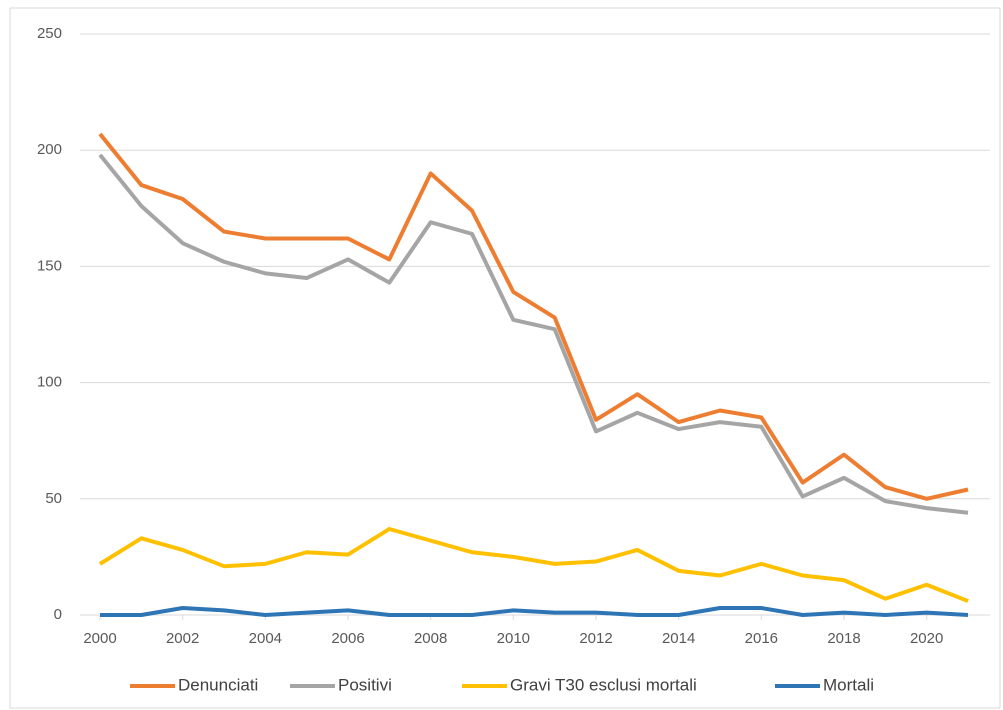 The width and height of the screenshot is (1003, 710). I want to click on legend-label: Mortali, so click(848, 684).